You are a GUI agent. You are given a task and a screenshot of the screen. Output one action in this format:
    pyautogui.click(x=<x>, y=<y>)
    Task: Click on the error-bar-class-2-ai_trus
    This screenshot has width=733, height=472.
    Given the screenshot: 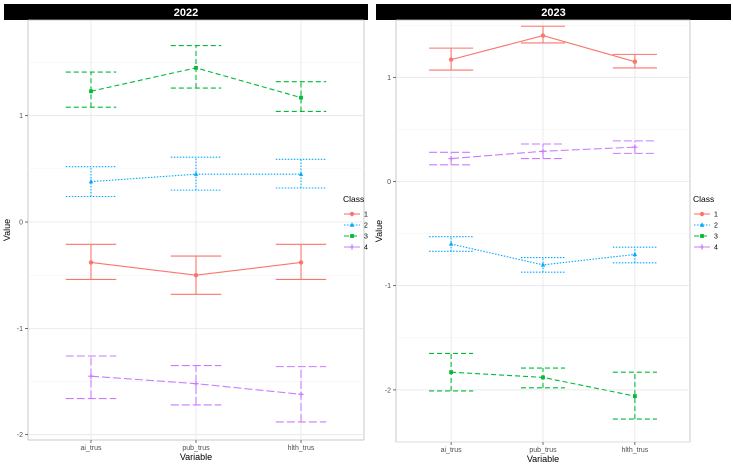 What is the action you would take?
    pyautogui.click(x=91, y=182)
    